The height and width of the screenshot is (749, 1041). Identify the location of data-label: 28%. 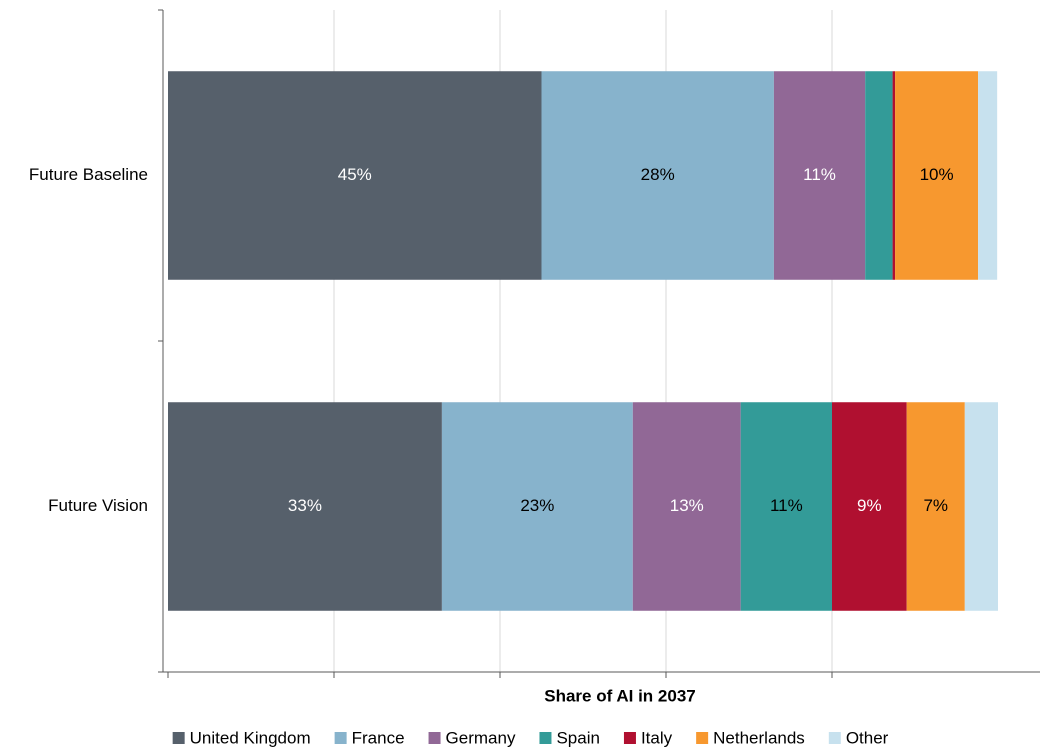
(658, 174).